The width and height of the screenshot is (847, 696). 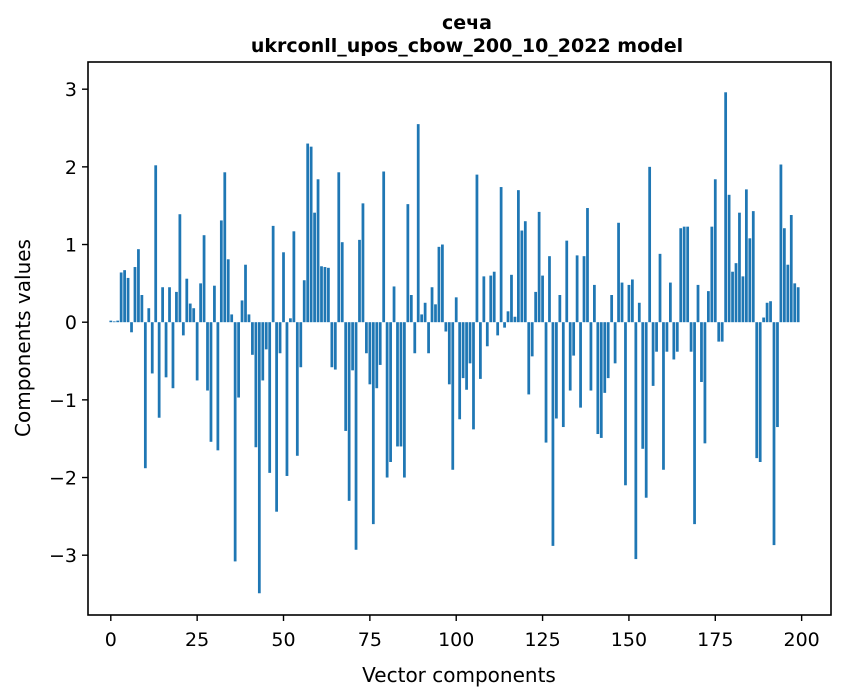 I want to click on x-tick-label: 0, so click(x=111, y=640).